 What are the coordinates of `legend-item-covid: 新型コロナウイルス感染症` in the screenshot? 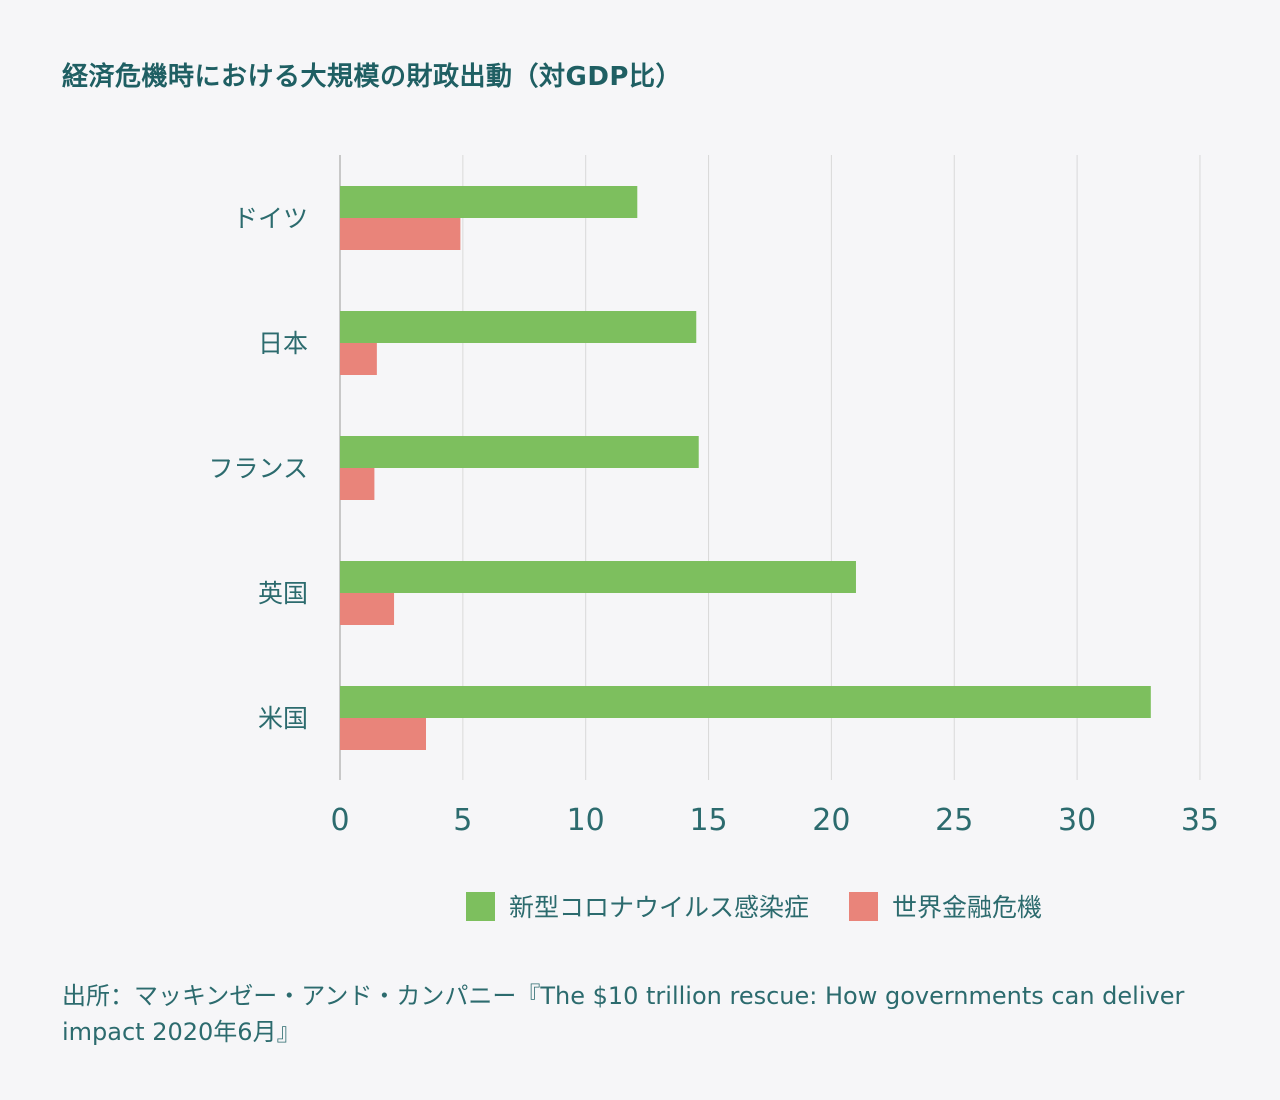 It's located at (637, 906).